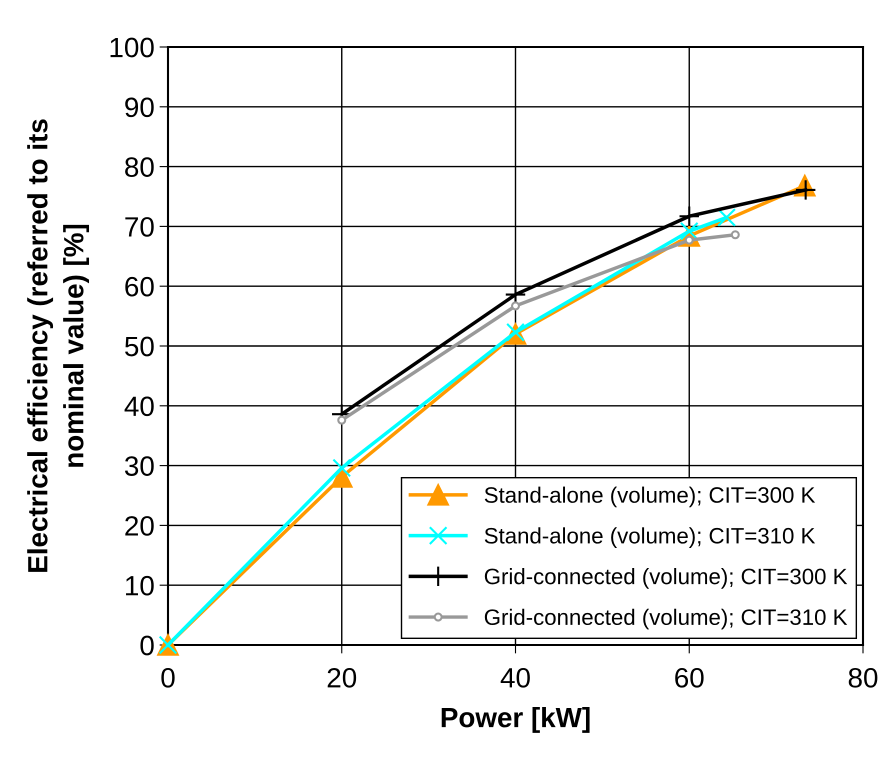 This screenshot has height=762, width=890. Describe the element at coordinates (650, 497) in the screenshot. I see `legend-label: Stand-alone (volume); CIT=300 K` at that location.